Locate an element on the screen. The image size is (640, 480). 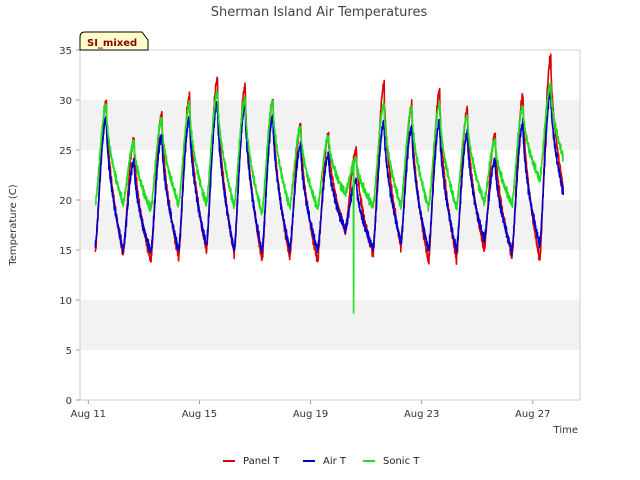
chart-title: Sherman Island Air Temperatures is located at coordinates (319, 12).